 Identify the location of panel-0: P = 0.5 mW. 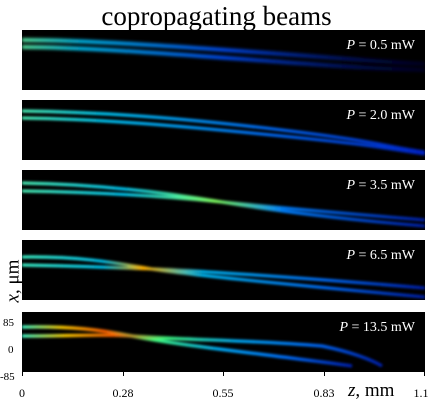
(223, 60).